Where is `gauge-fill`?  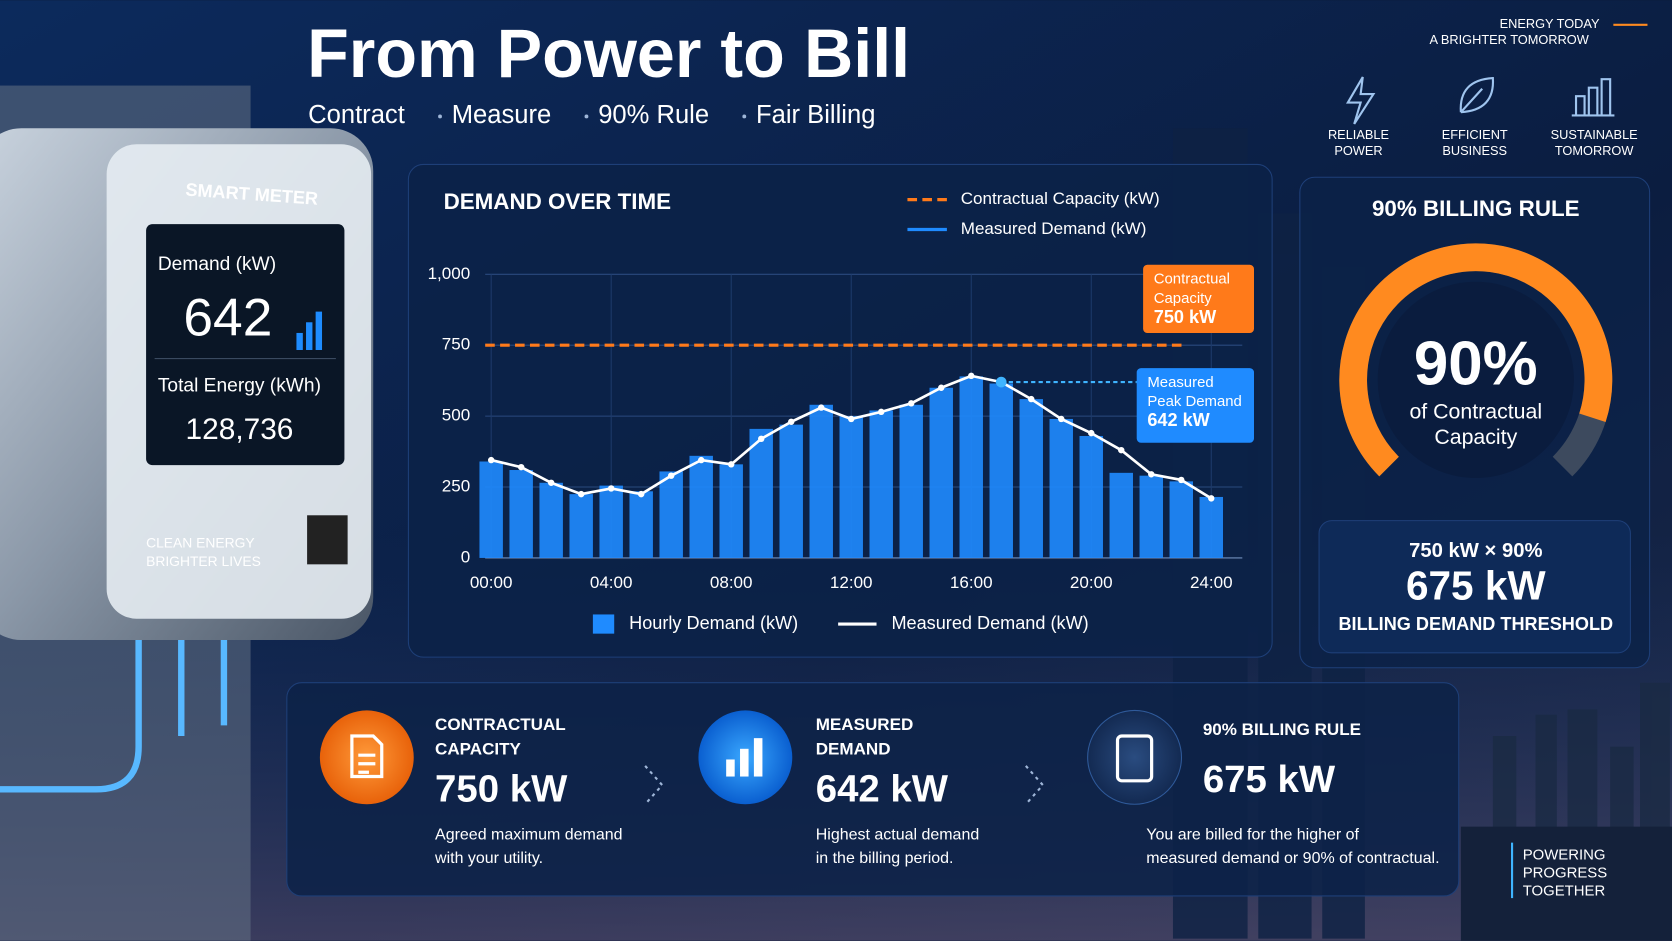
gauge-fill is located at coordinates (1476, 360).